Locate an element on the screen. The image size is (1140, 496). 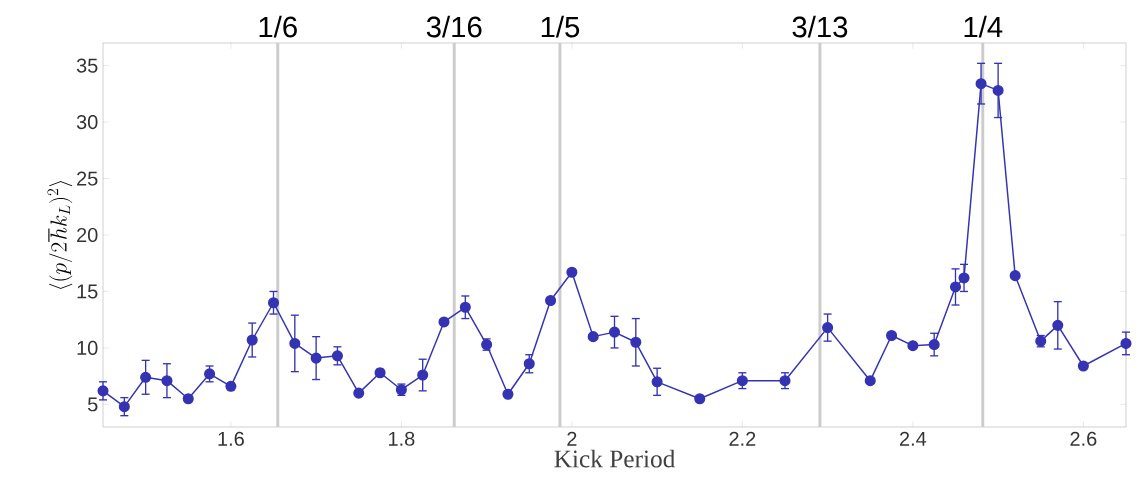
y-tick-label: 25 is located at coordinates (87, 178).